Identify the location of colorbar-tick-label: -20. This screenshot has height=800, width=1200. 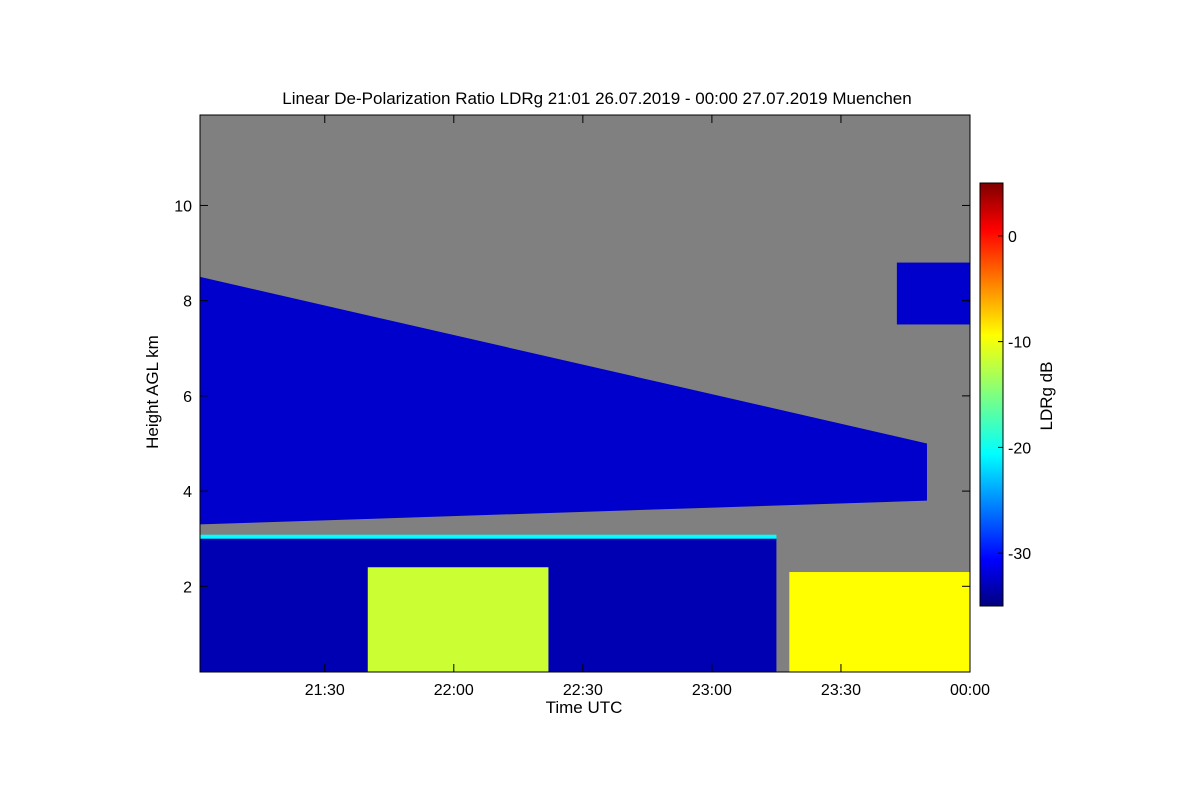
(1019, 448).